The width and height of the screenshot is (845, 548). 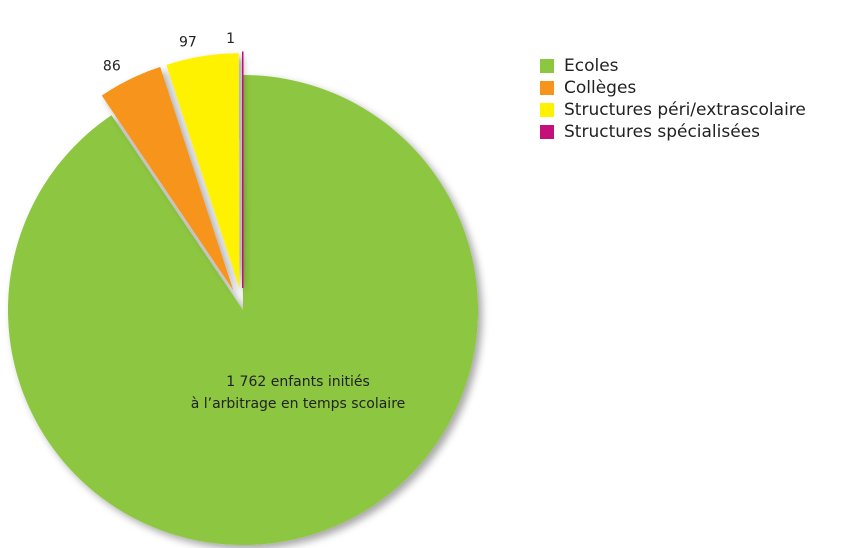 What do you see at coordinates (112, 67) in the screenshot?
I see `slice-label: 86` at bounding box center [112, 67].